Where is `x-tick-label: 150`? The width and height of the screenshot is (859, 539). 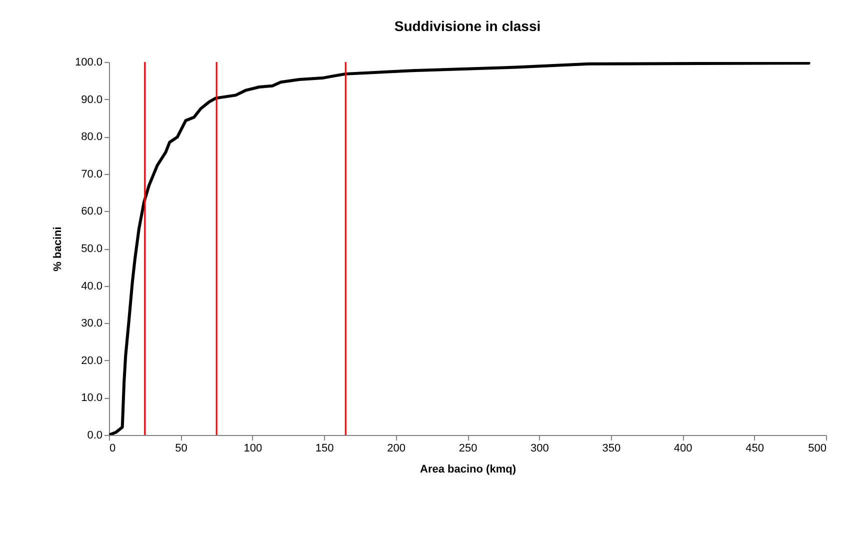
x-tick-label: 150 is located at coordinates (324, 448).